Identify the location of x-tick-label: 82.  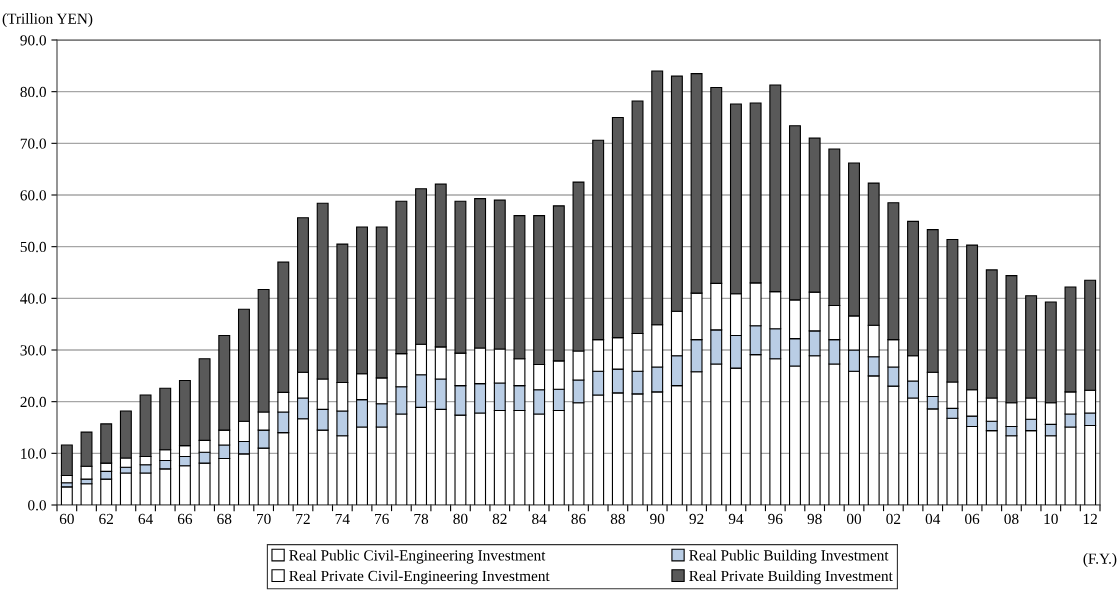
(499, 519).